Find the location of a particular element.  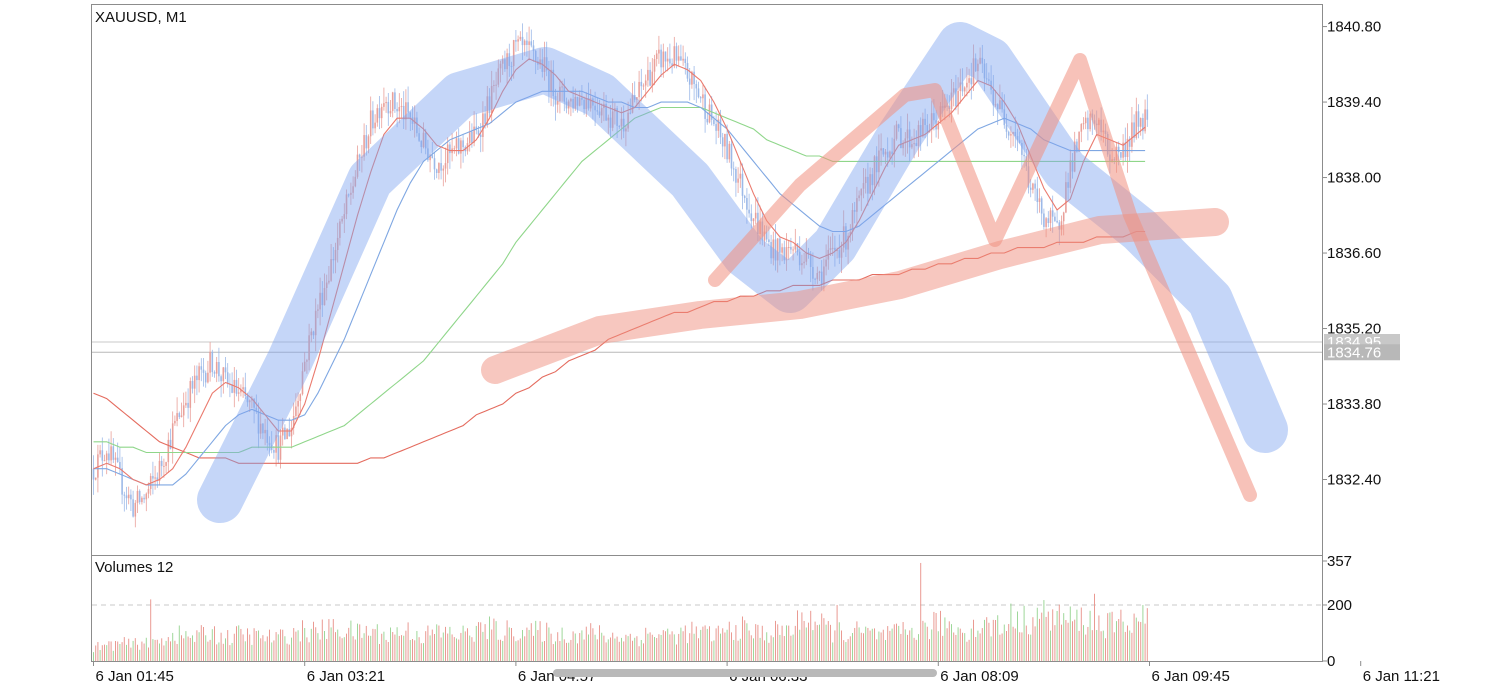

time-tick-label: 6 Jan 11:21 is located at coordinates (1401, 676).